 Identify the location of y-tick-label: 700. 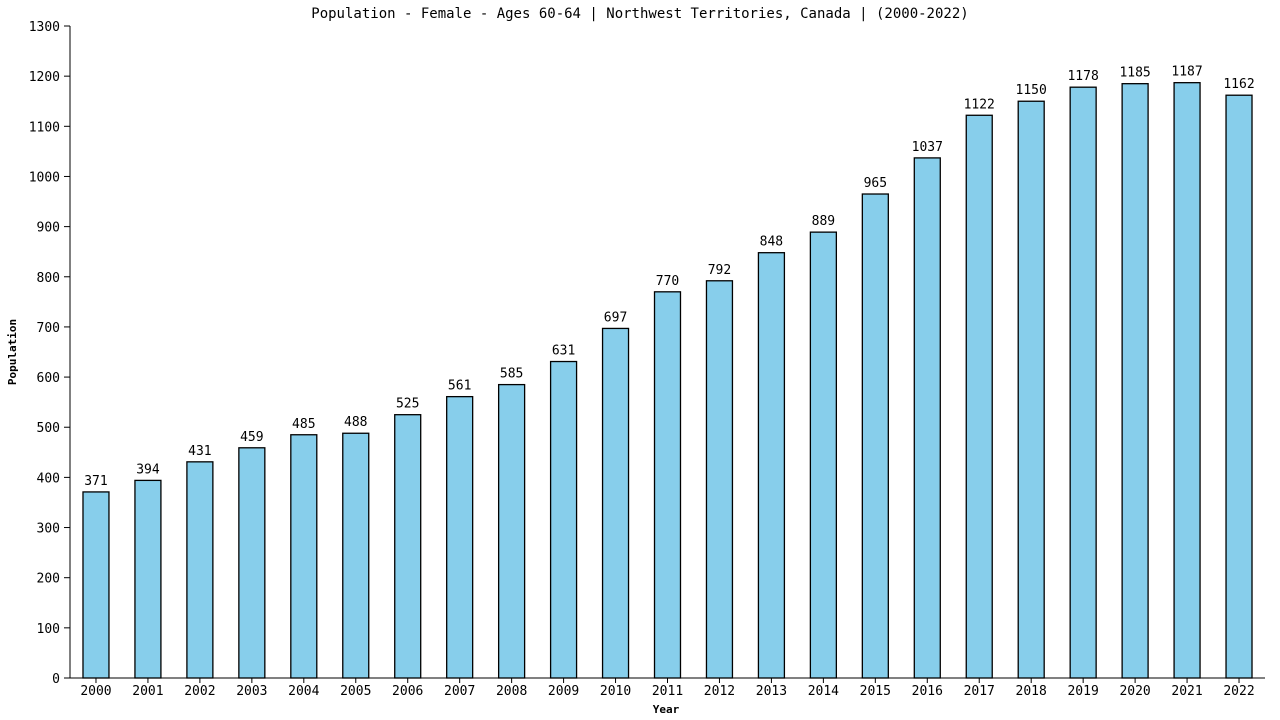
(48, 328).